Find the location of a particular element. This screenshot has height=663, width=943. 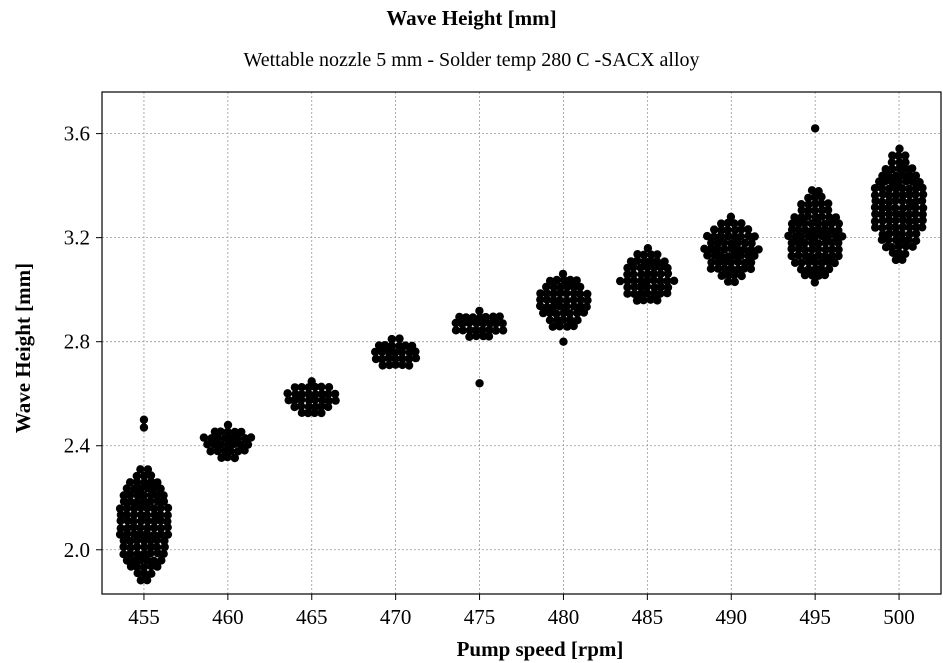

x-tick-labels: 455 460 465 470 475 480 485 490 495 500 is located at coordinates (521, 611).